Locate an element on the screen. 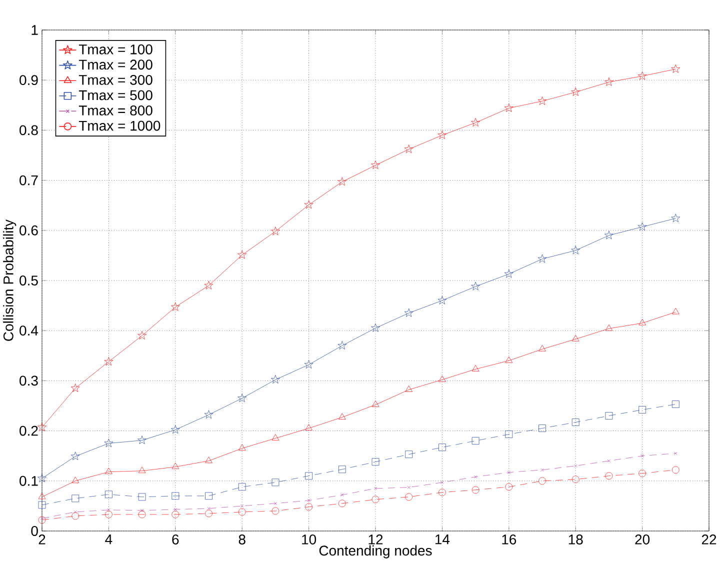  y-tick-label: 0.8 is located at coordinates (29, 130).